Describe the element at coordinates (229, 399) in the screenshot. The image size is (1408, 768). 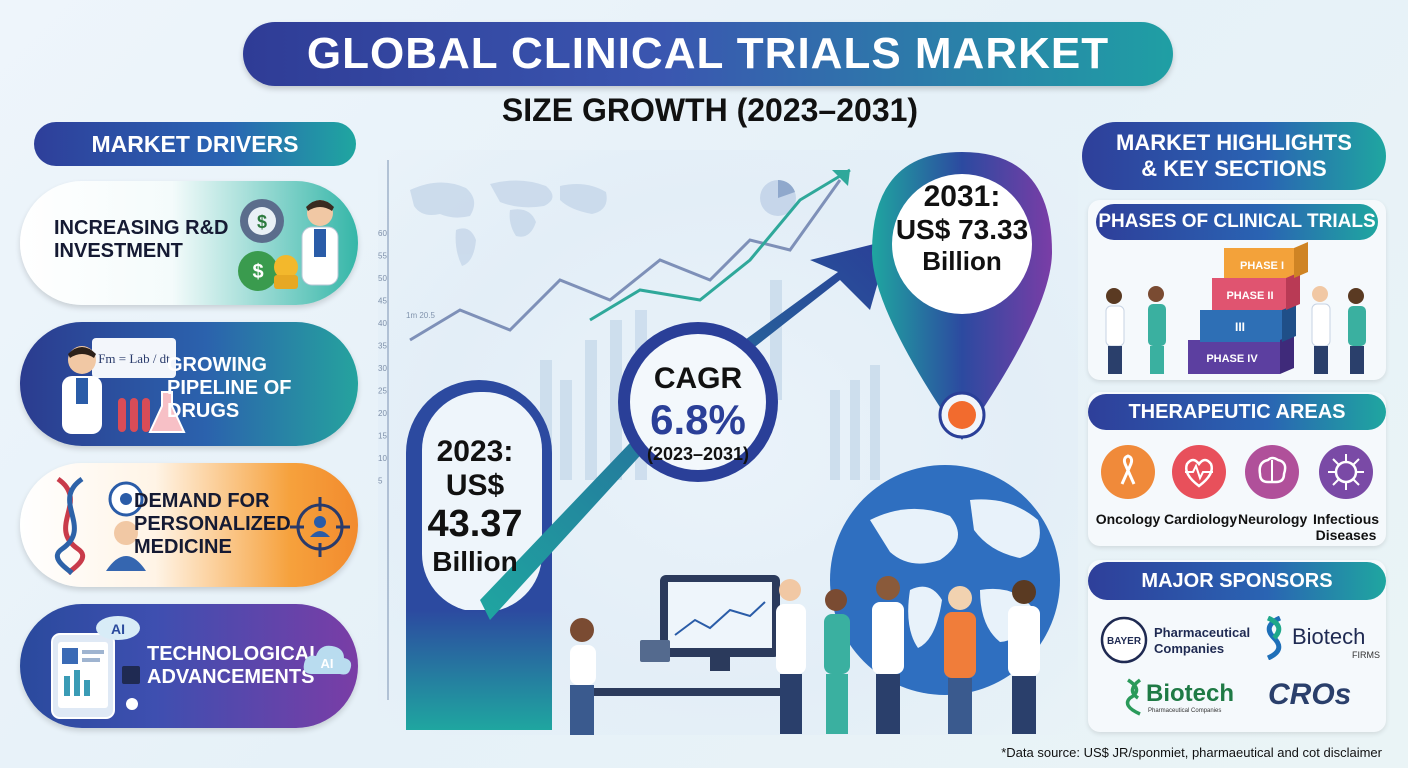
I see `driver-label-line2: PIPELINE OF DRUGS` at that location.